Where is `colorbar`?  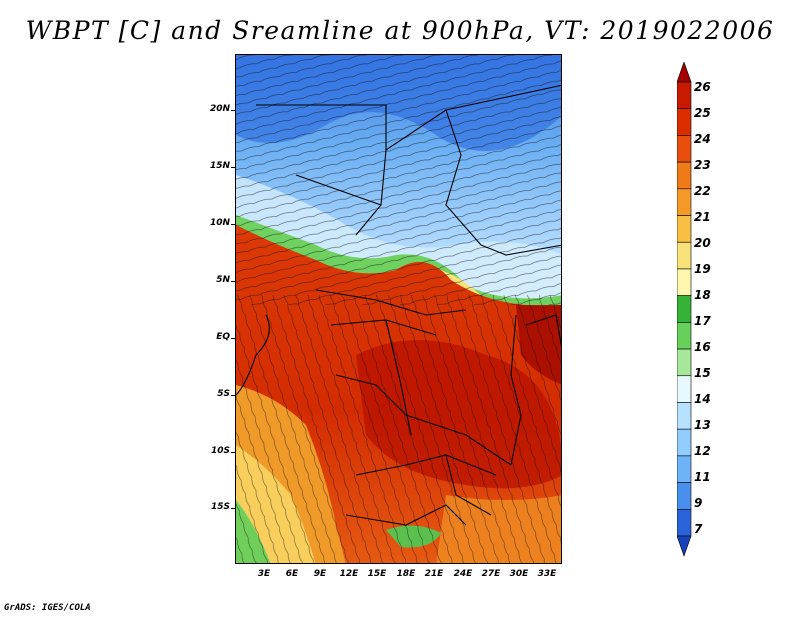 colorbar is located at coordinates (684, 309).